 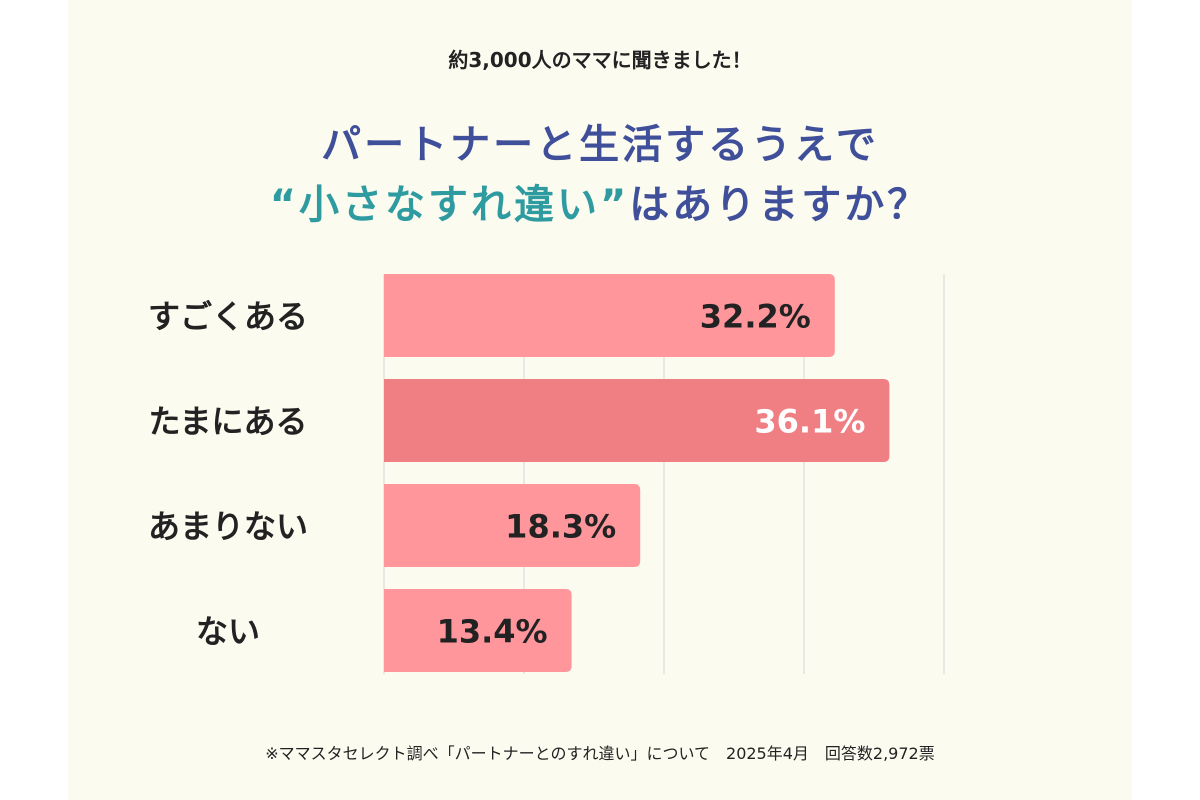 What do you see at coordinates (780, 205) in the screenshot?
I see `title-line-2-text: はありますか？` at bounding box center [780, 205].